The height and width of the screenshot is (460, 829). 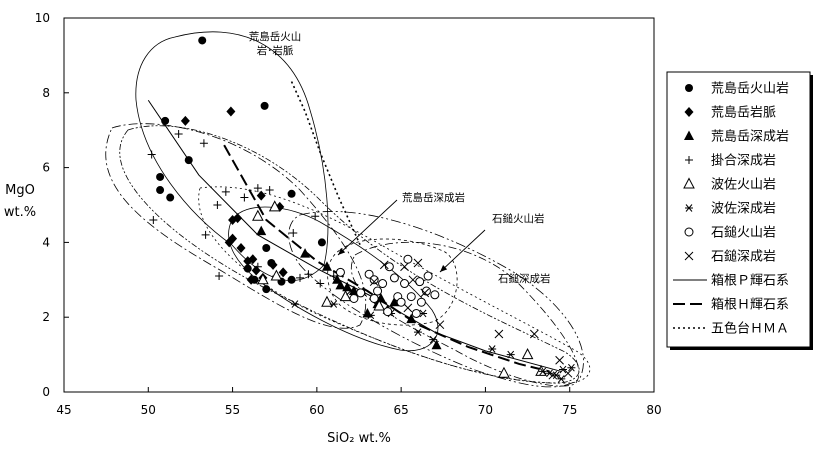 I want to click on series-4-point-16-shape, so click(x=308, y=274).